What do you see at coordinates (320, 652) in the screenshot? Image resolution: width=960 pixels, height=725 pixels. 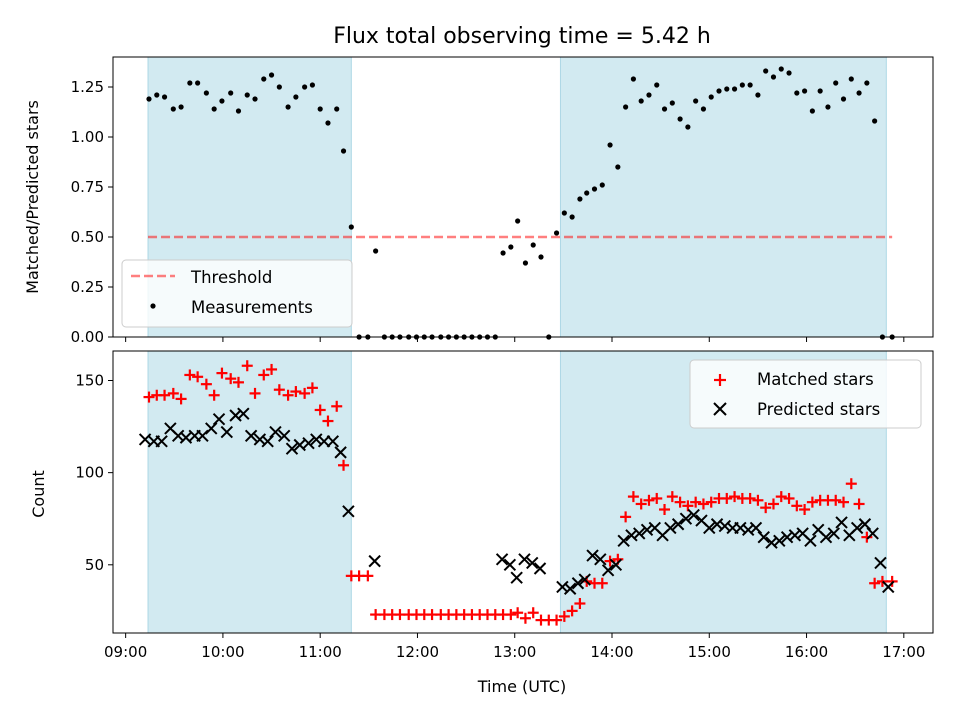 I see `x-tick-label: 11:00` at bounding box center [320, 652].